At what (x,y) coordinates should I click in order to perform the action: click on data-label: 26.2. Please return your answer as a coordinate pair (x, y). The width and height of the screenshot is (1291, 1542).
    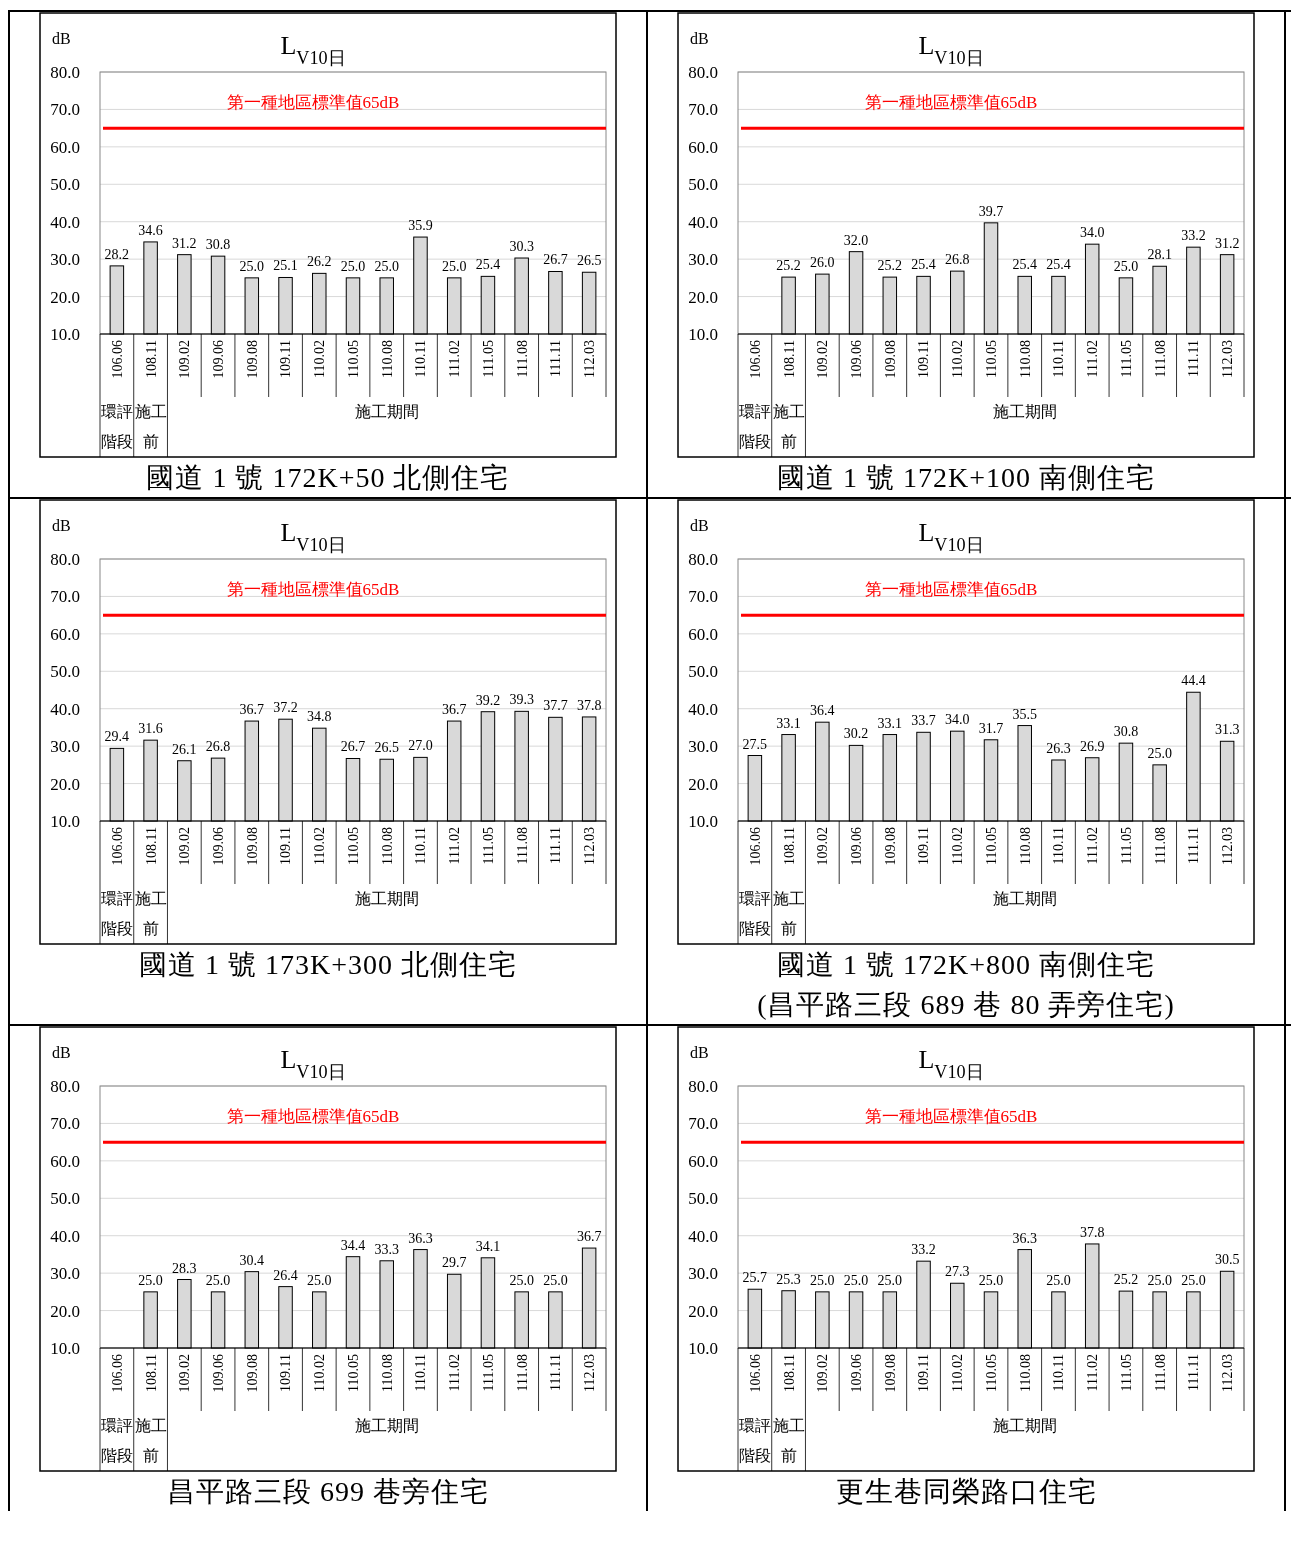
    Looking at the image, I should click on (319, 262).